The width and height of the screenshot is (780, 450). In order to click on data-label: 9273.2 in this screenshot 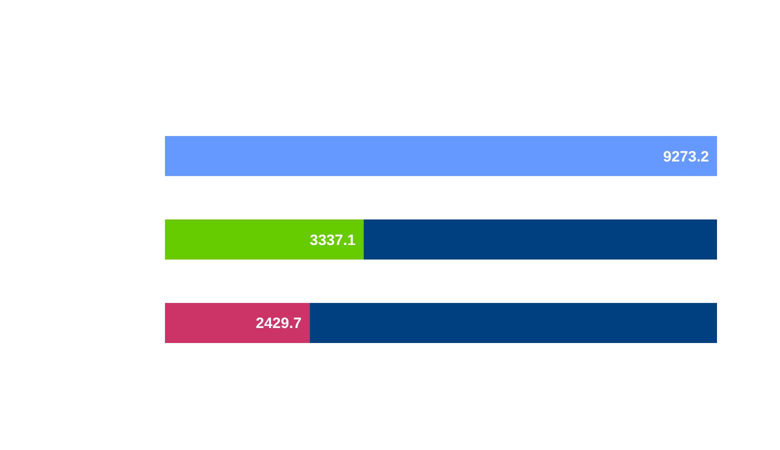, I will do `click(686, 157)`.